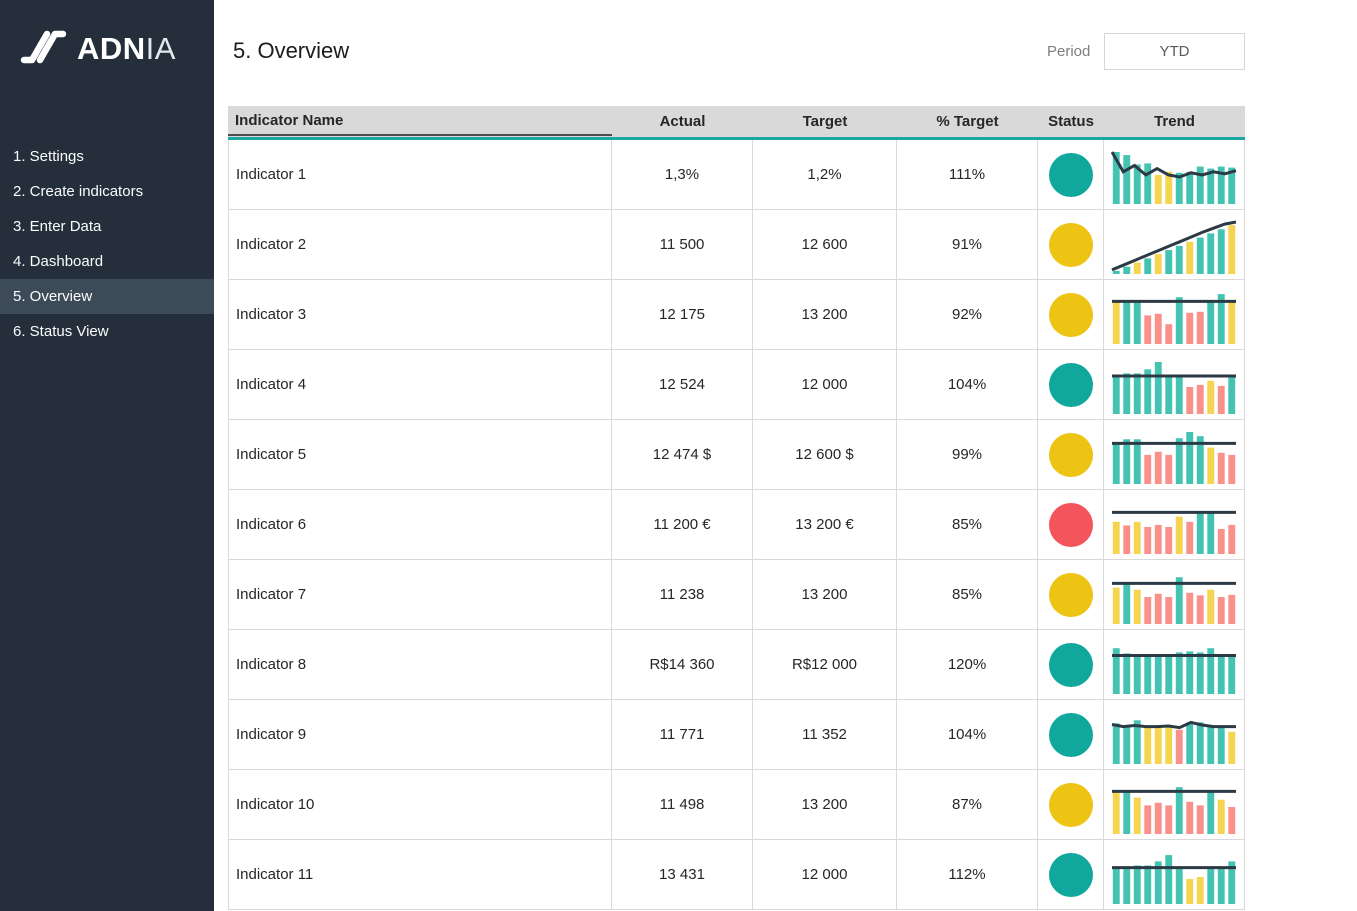  I want to click on table-row: Indicator 11 13 431 12 000 112%, so click(737, 875).